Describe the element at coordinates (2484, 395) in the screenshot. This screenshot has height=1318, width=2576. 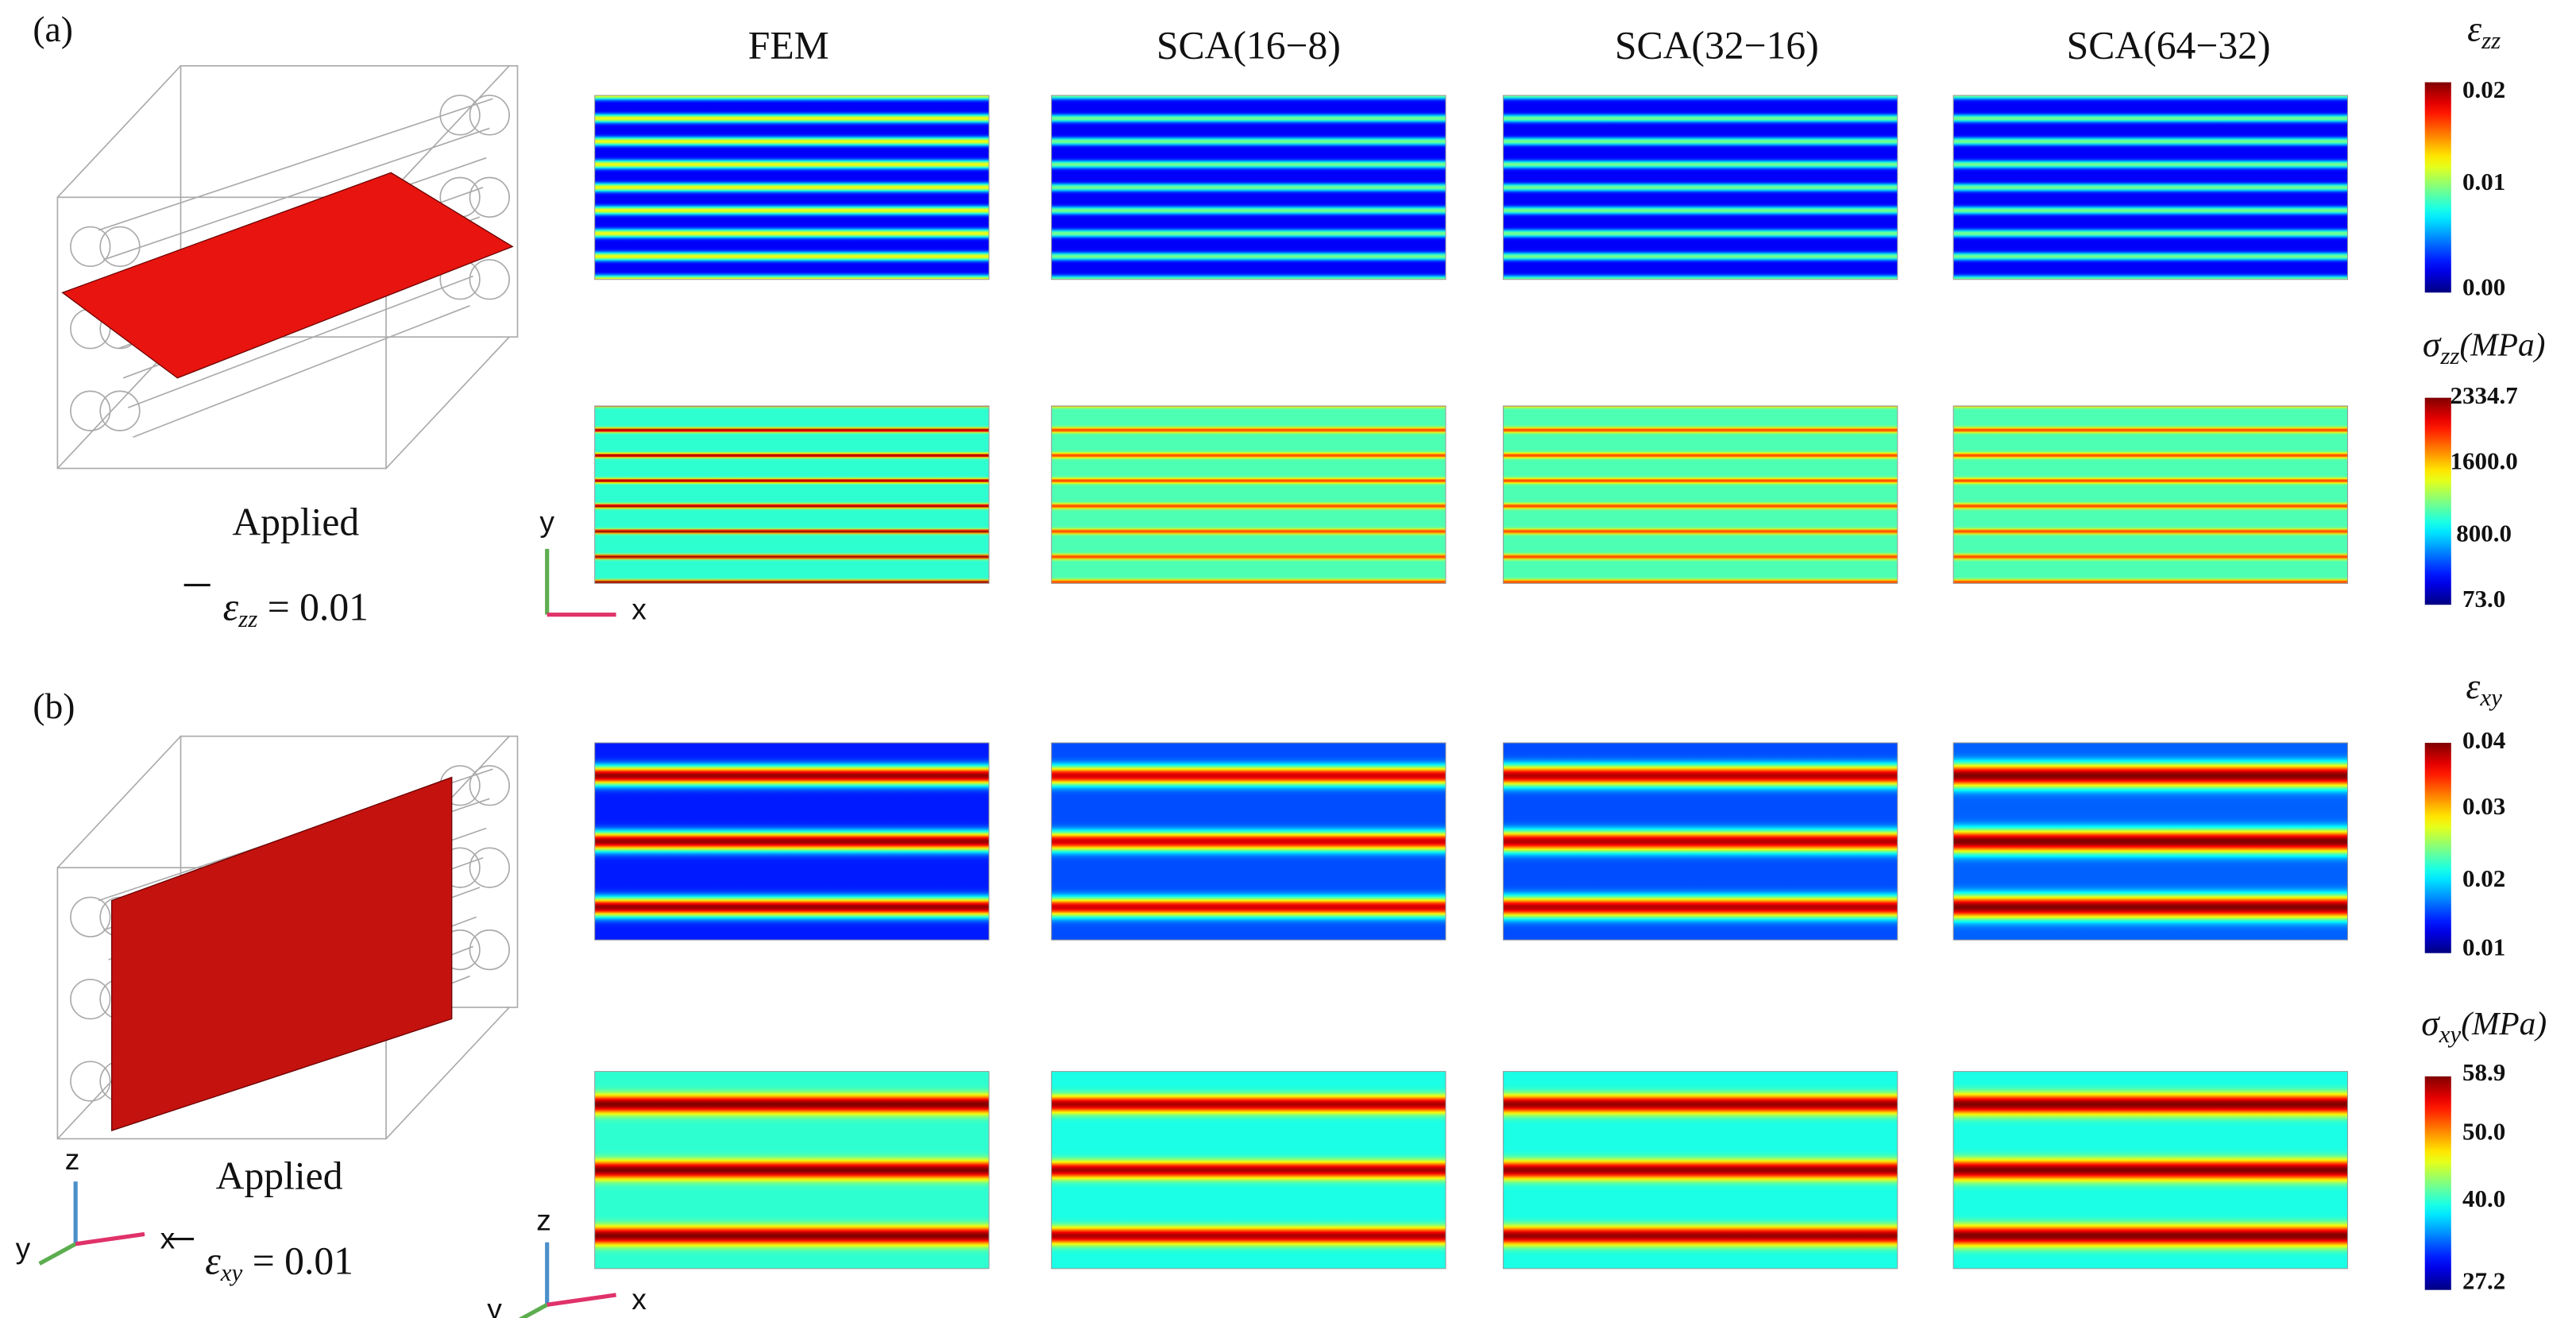
I see `colorbar-tick-label: 2334.7` at that location.